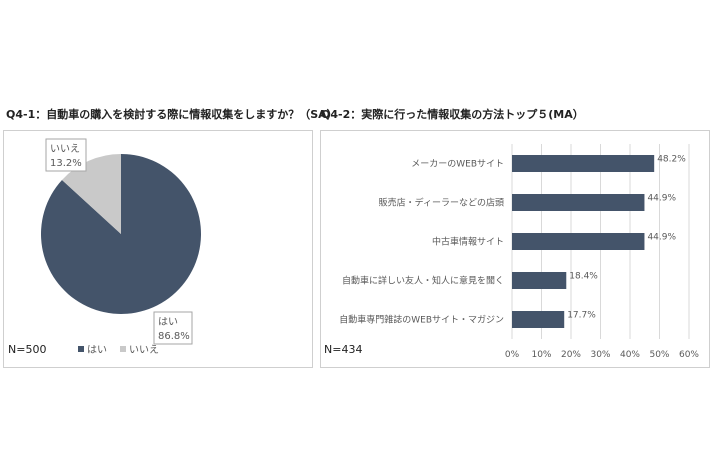  What do you see at coordinates (172, 114) in the screenshot?
I see `pie-chart-title: Q4-1：自動車の購入を検討する際に情報収集をしますか？（SA）` at bounding box center [172, 114].